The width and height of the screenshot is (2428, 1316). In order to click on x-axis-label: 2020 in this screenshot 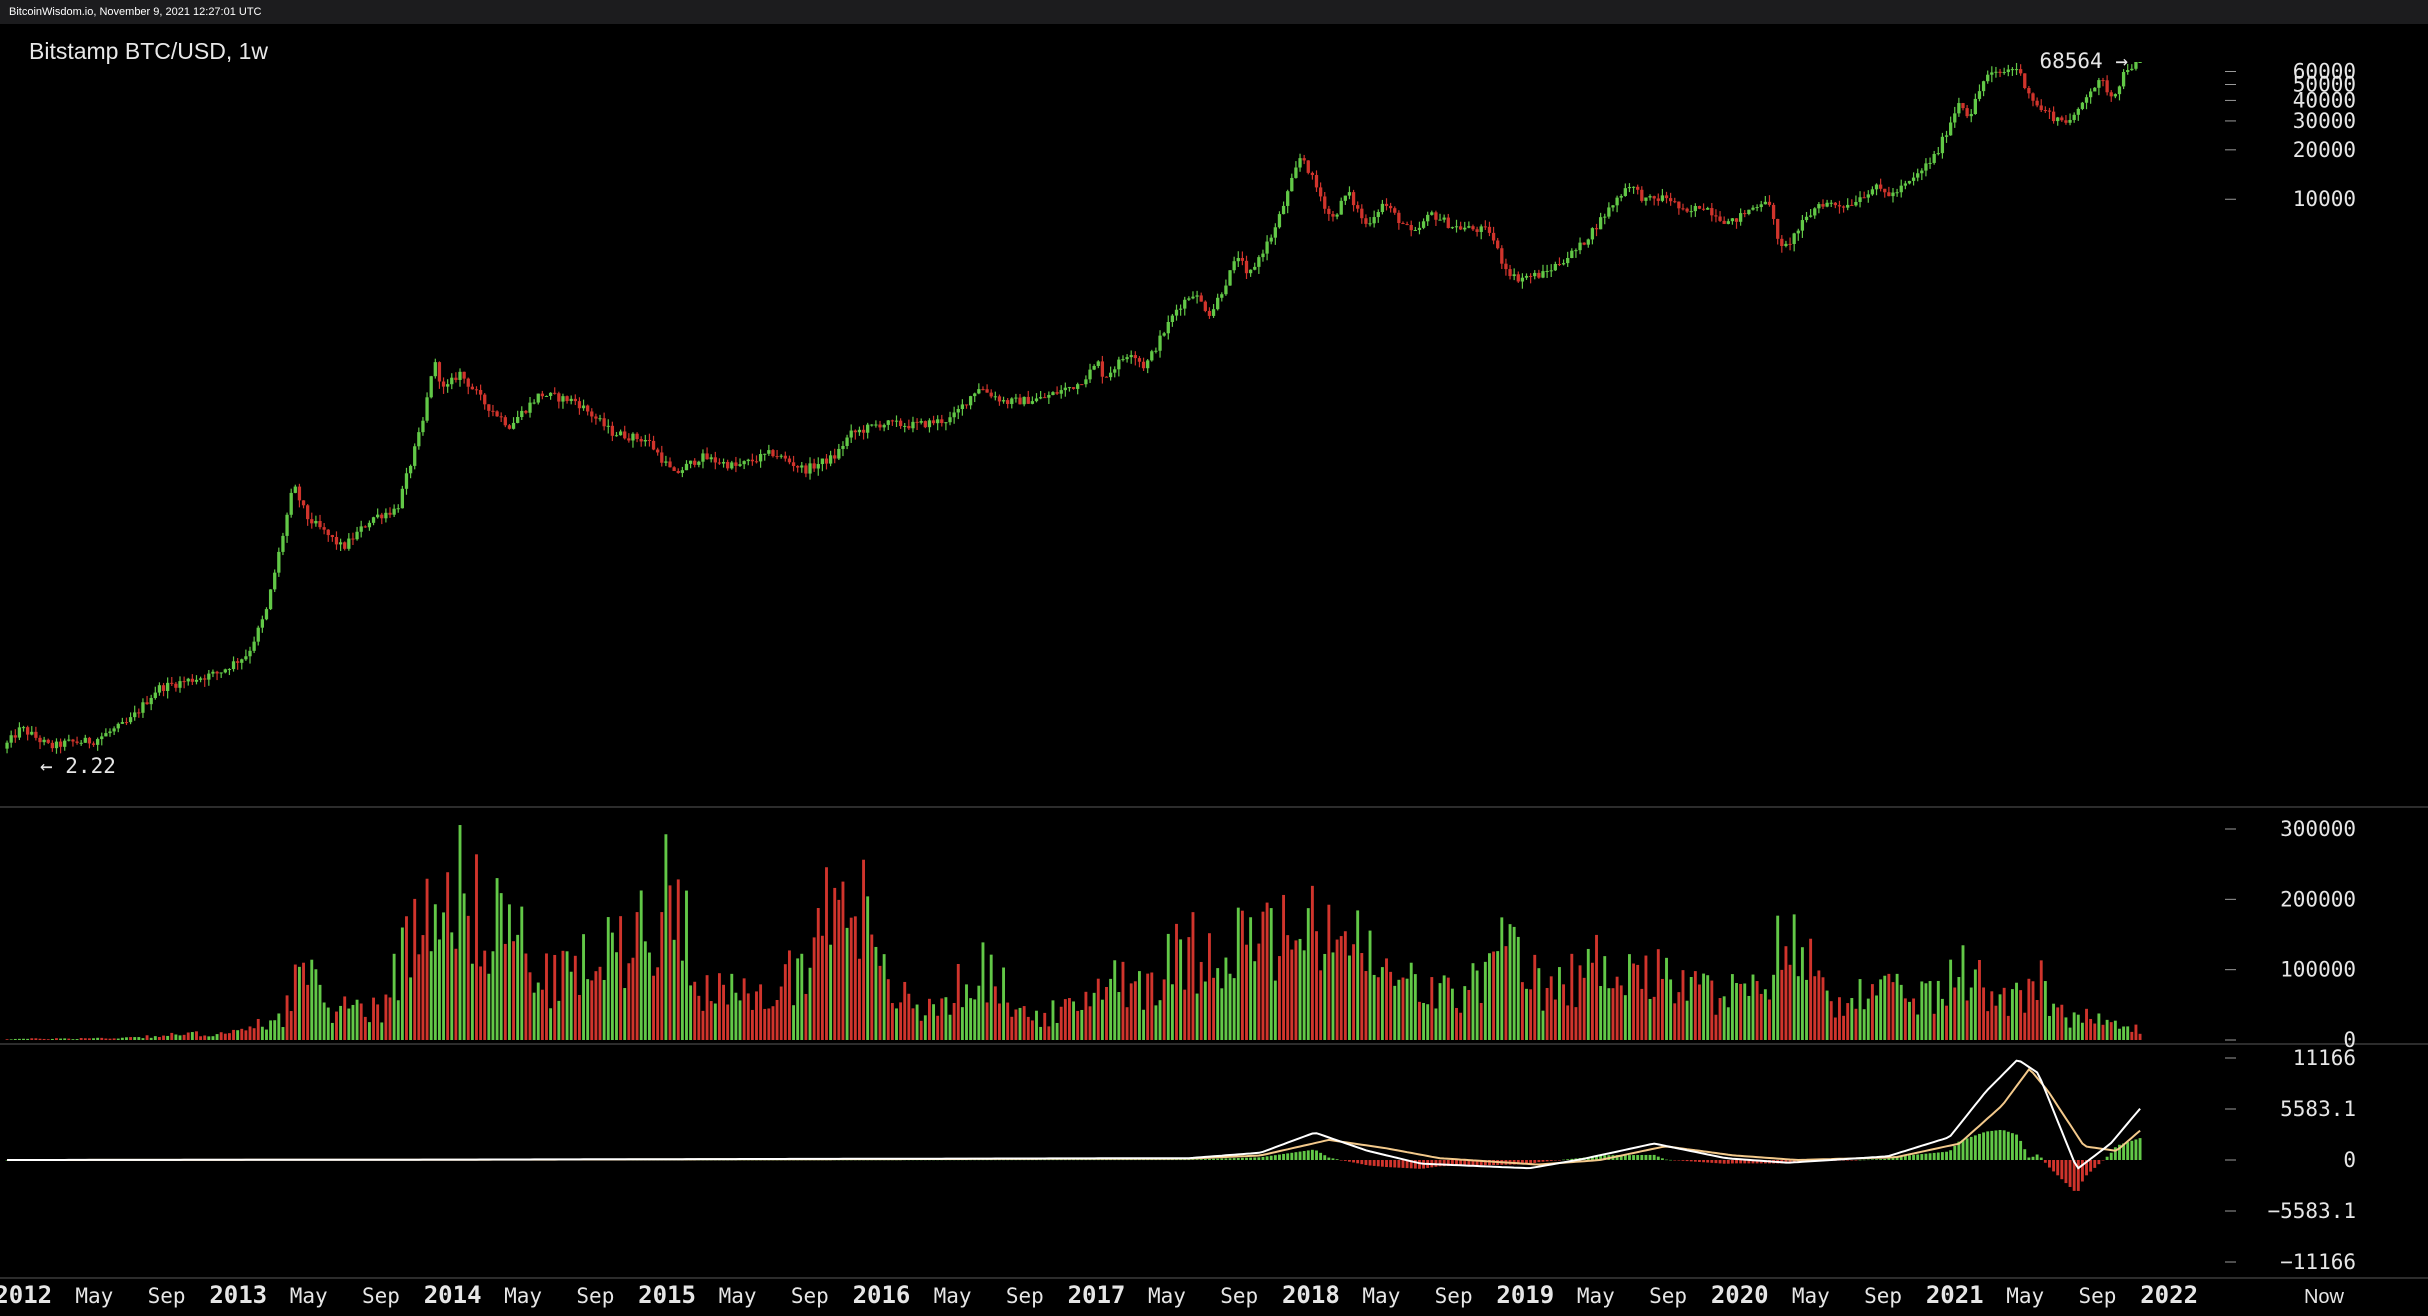, I will do `click(1740, 1295)`.